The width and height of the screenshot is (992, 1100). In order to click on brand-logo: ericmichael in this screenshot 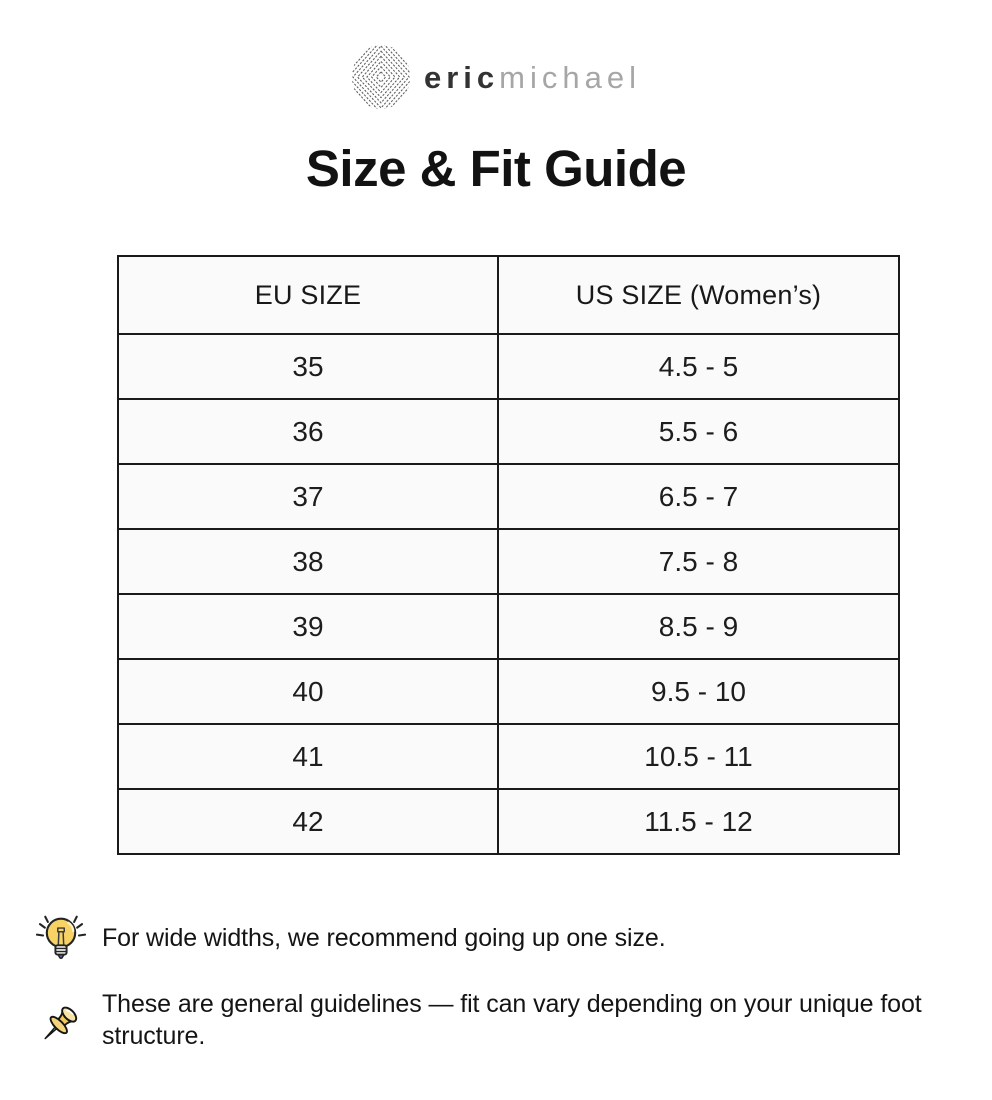, I will do `click(496, 55)`.